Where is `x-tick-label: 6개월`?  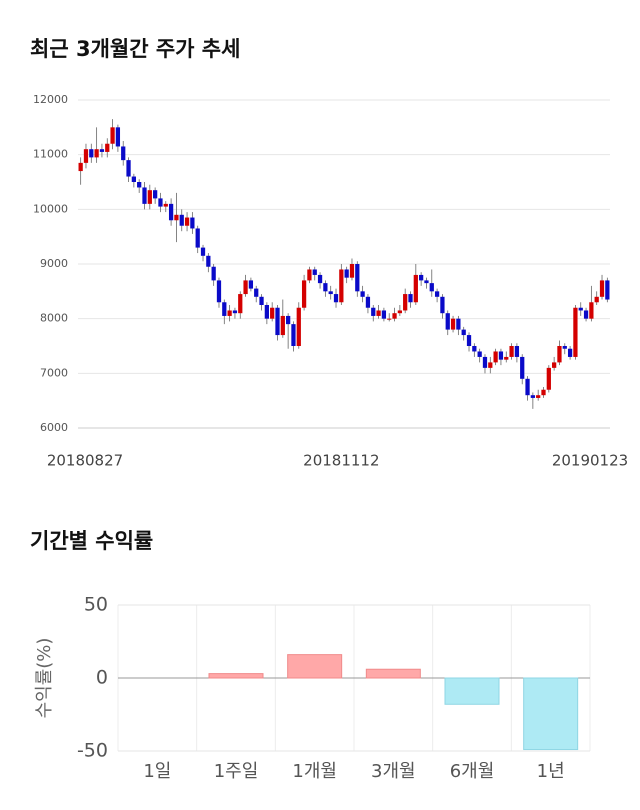
x-tick-label: 6개월 is located at coordinates (472, 771).